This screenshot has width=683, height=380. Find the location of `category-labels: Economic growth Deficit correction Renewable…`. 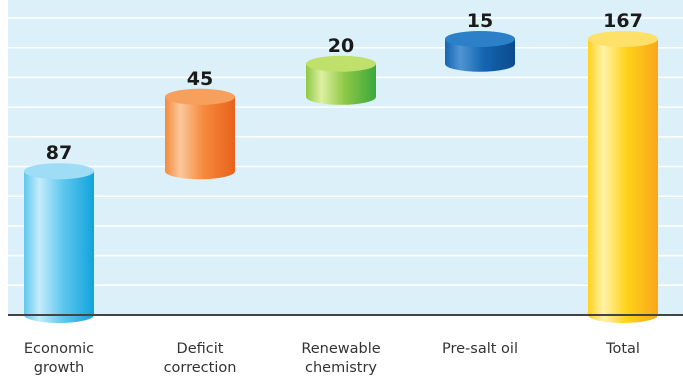

category-labels: Economic growth Deficit correction Renewable… is located at coordinates (332, 358).